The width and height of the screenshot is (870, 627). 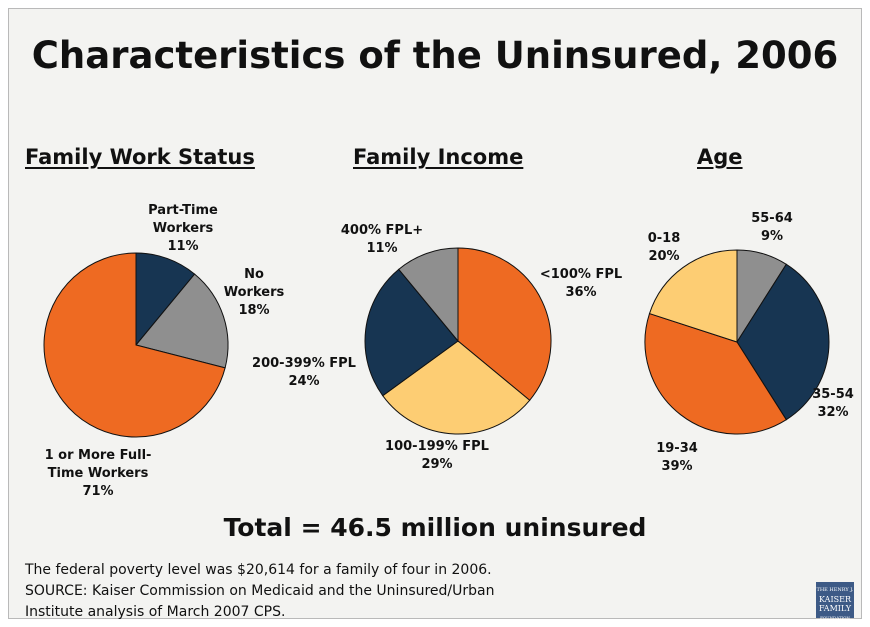 I want to click on slice-label-part-time: Part-Time Workers 11%, so click(x=183, y=228).